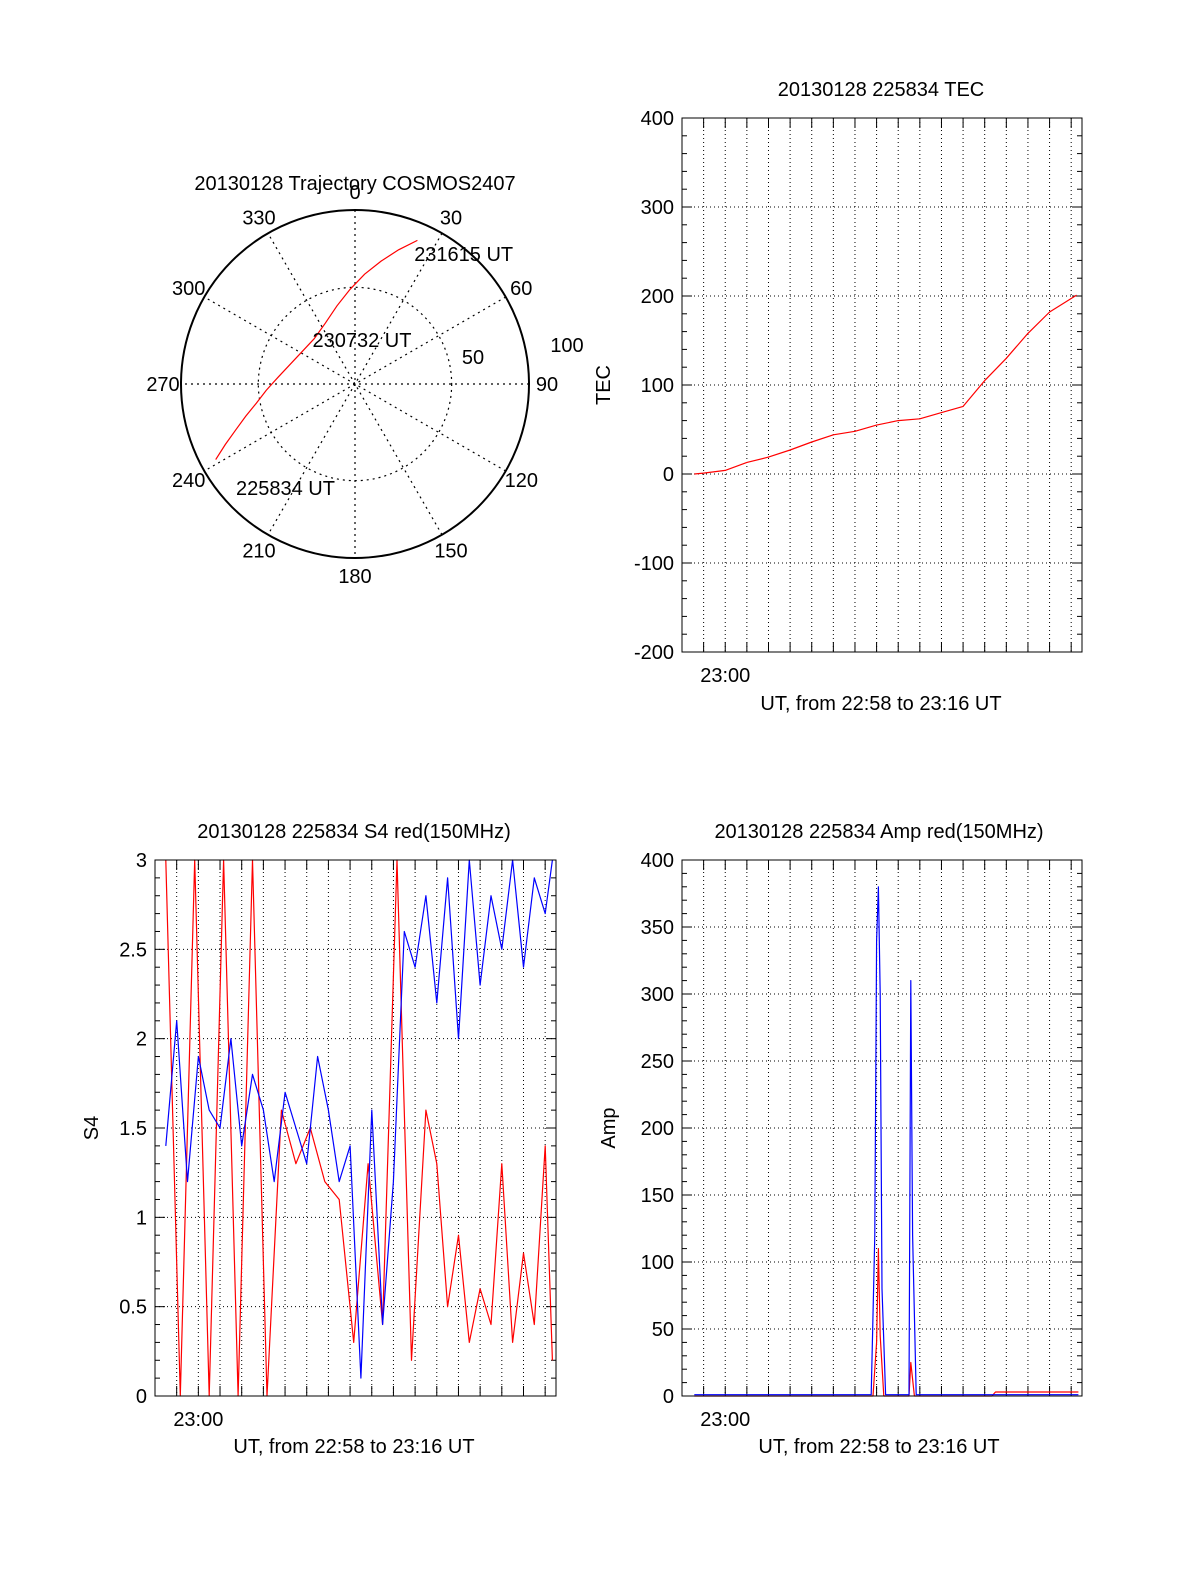  I want to click on trajectory-title: 20130128 Trajectory COSMOS2407, so click(354, 184).